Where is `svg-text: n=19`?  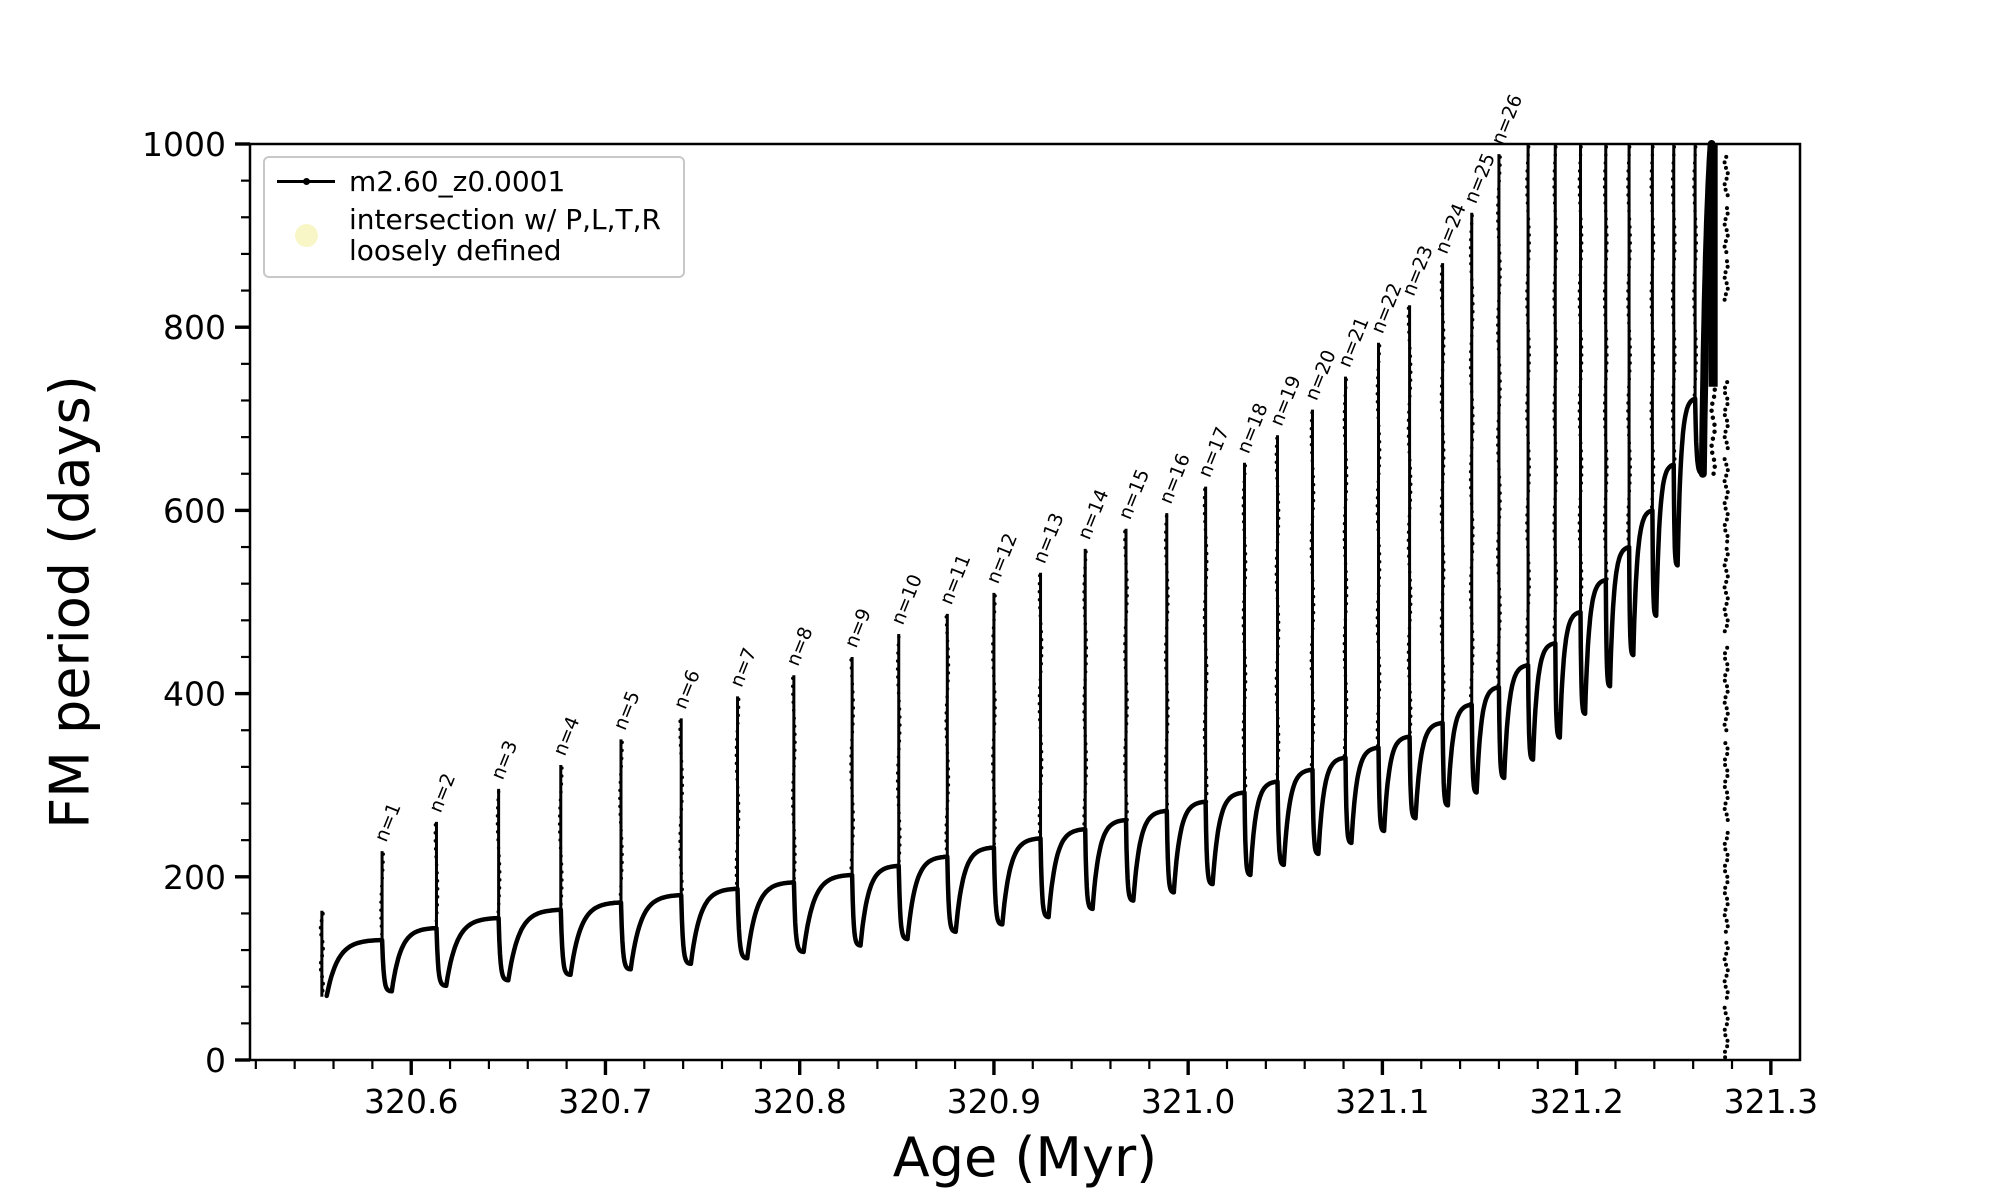 svg-text: n=19 is located at coordinates (1286, 401).